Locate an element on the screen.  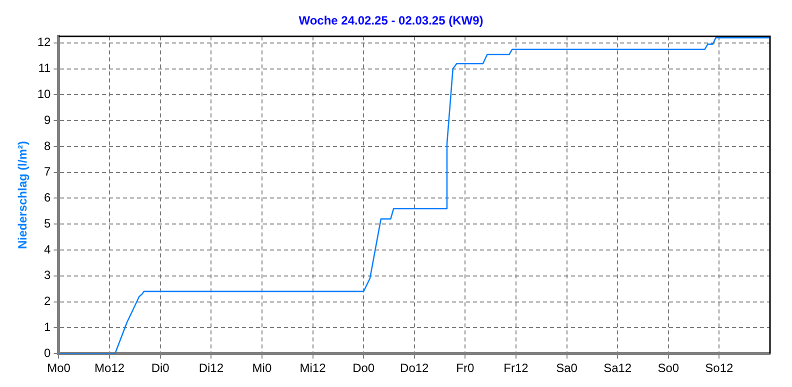
x-tick-label: Sa12 is located at coordinates (618, 368).